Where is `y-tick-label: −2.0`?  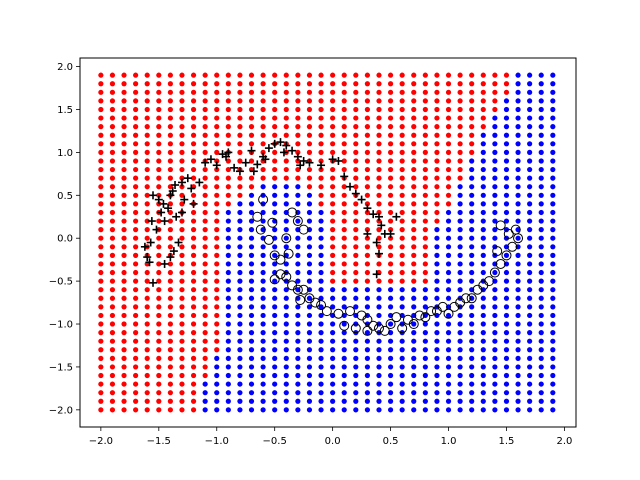
y-tick-label: −2.0 is located at coordinates (61, 410).